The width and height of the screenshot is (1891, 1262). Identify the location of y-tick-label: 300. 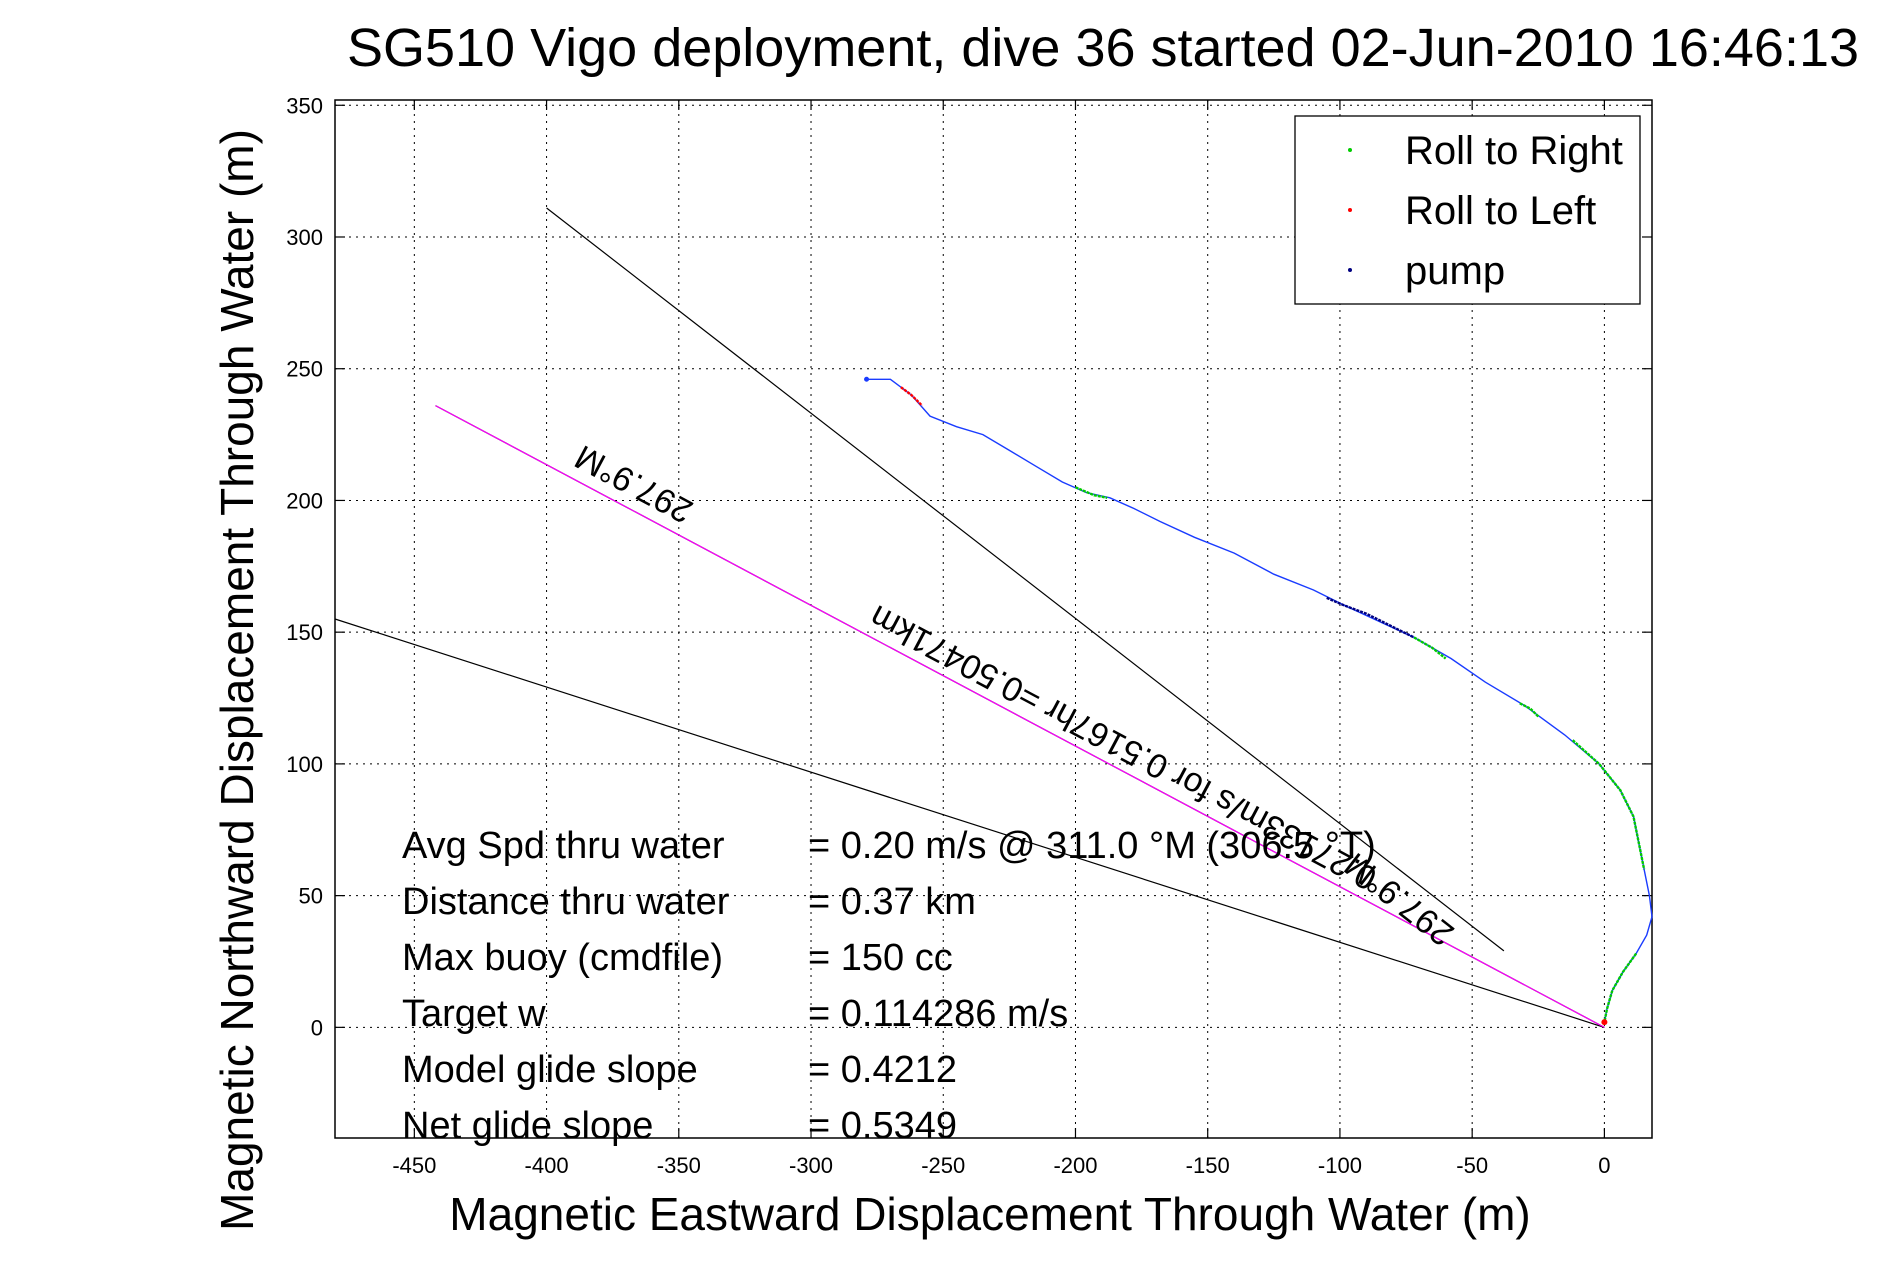
(304, 237).